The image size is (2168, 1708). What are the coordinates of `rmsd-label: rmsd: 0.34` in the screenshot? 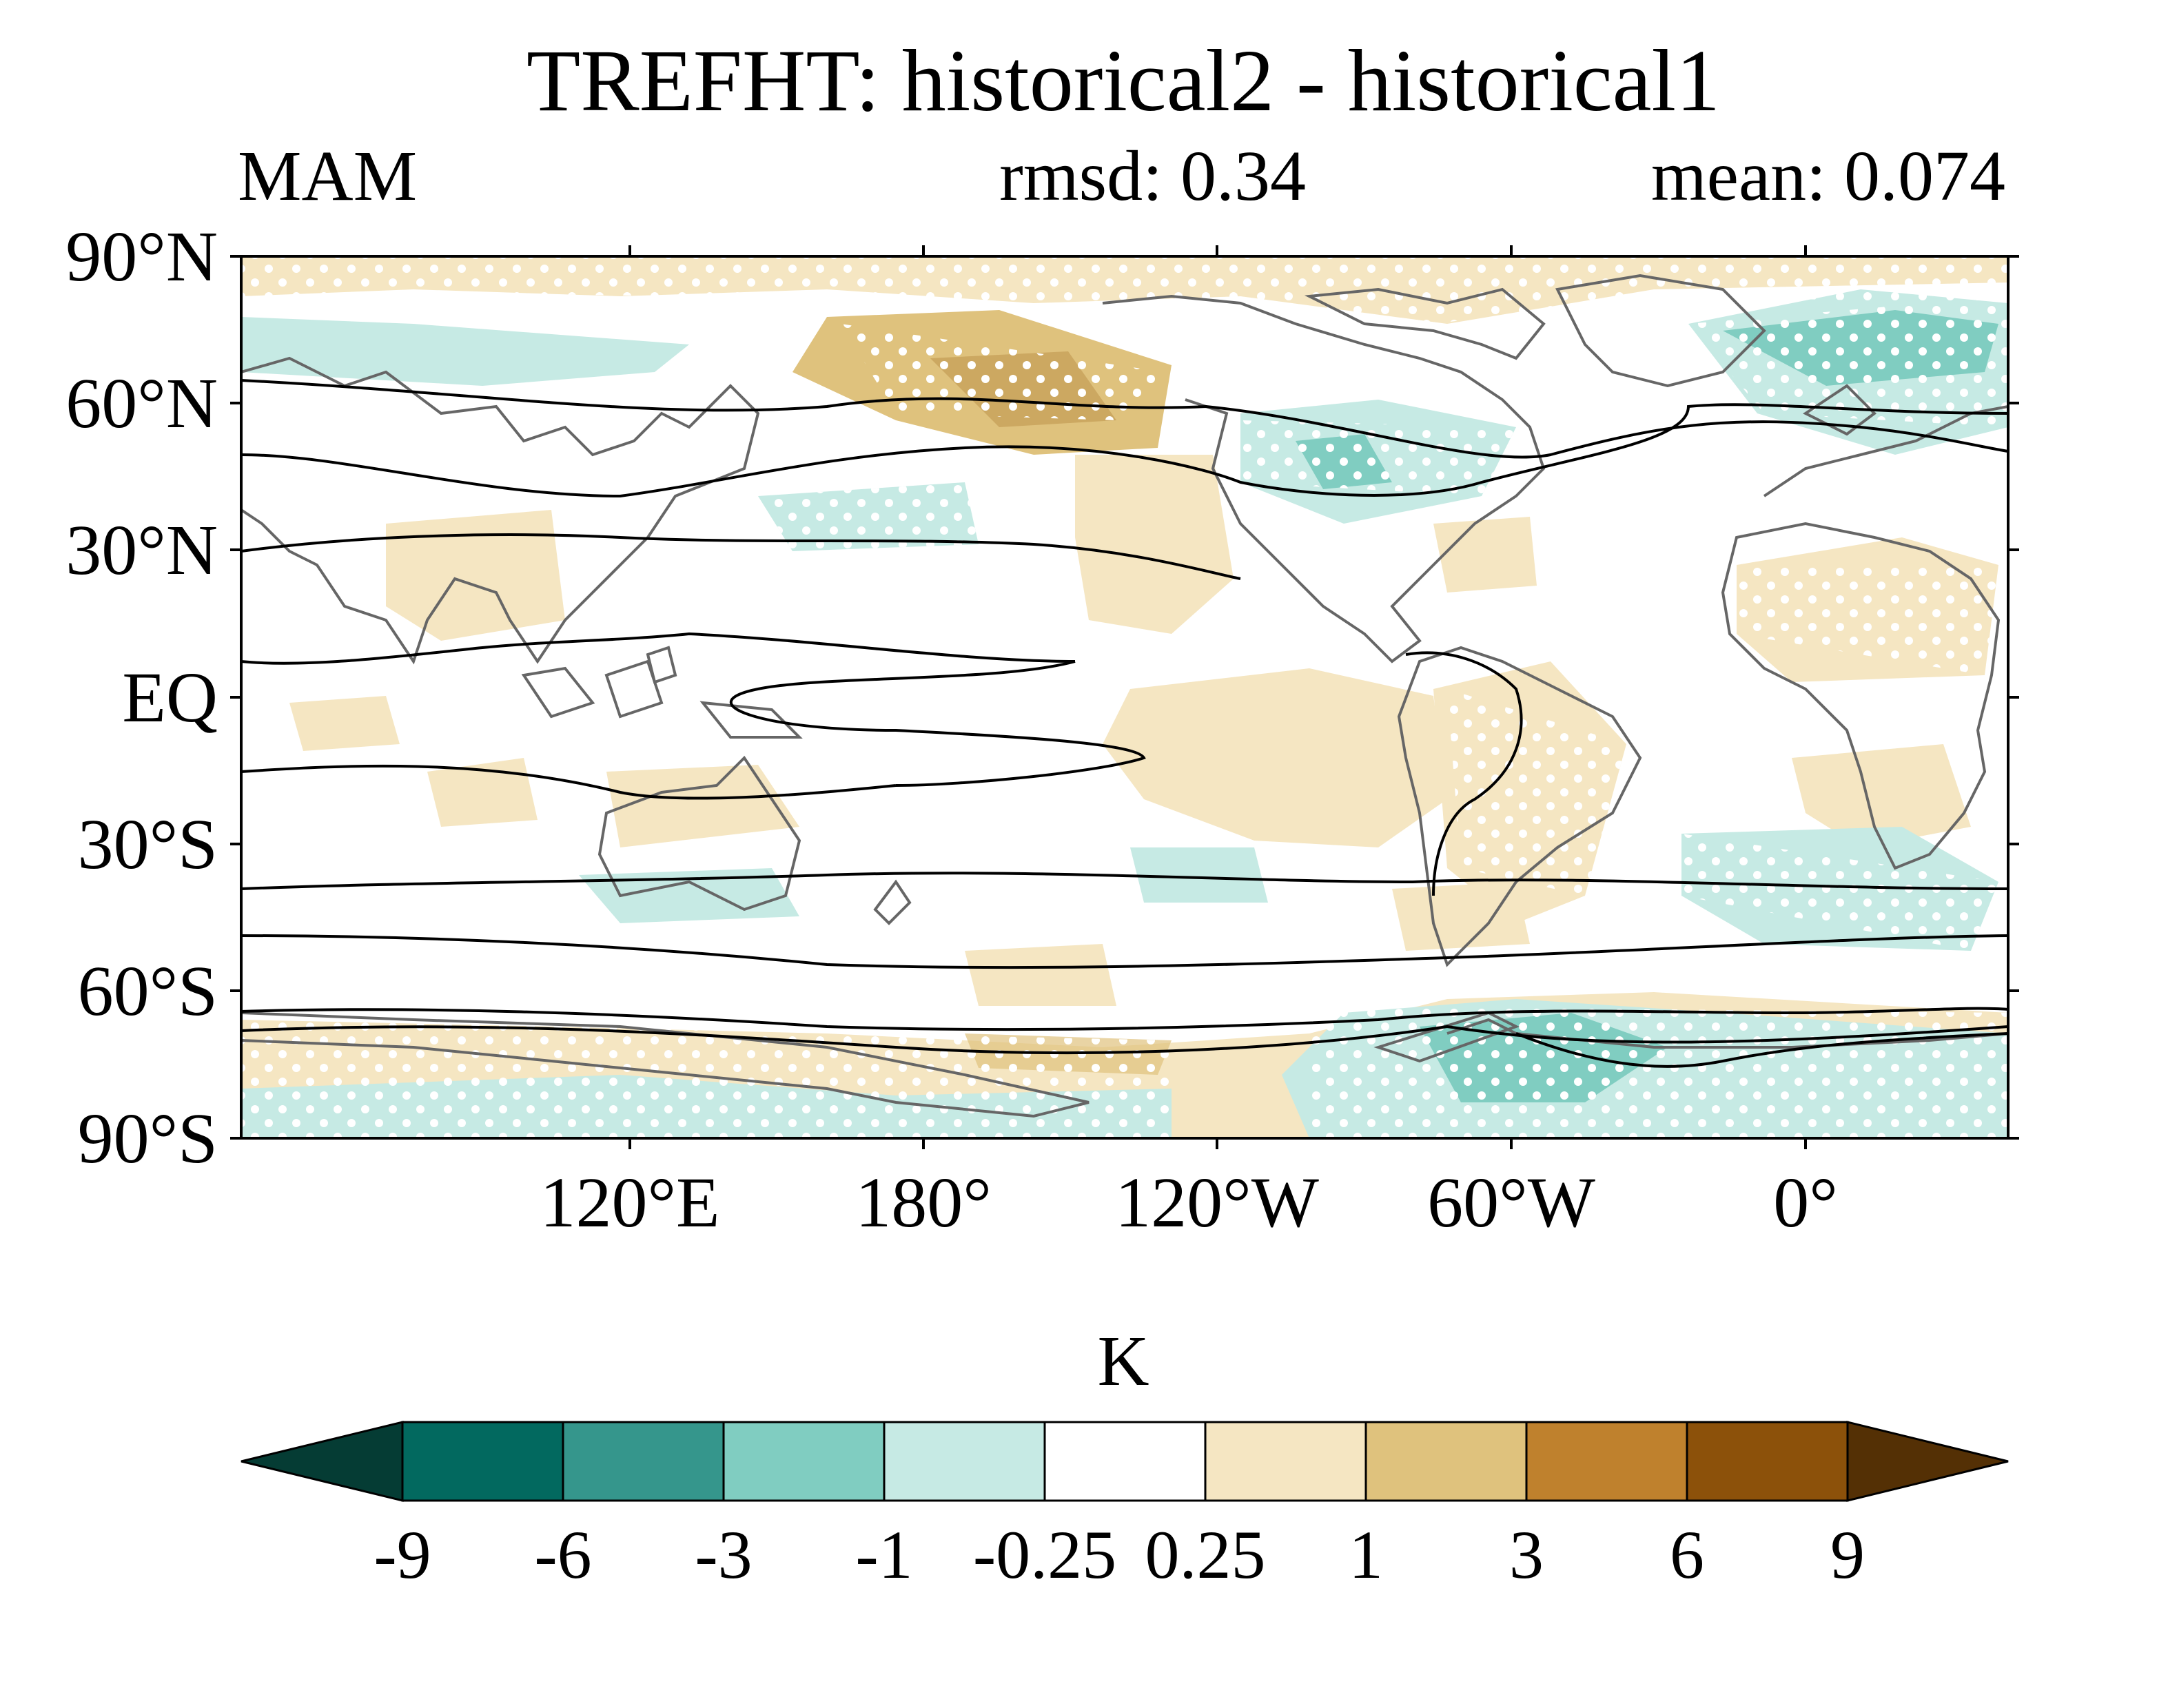 It's located at (1152, 176).